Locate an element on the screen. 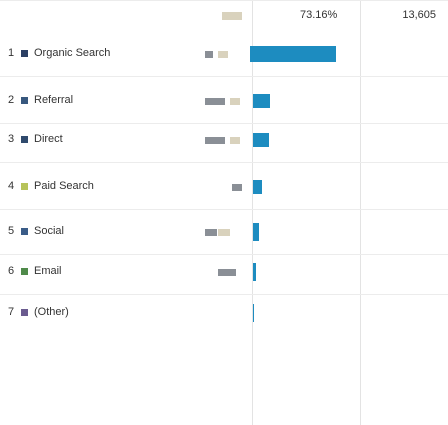 The image size is (448, 425). rank: 3 is located at coordinates (11, 139).